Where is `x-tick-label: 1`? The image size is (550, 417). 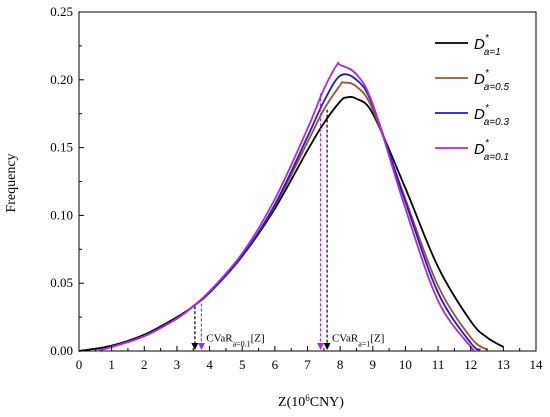
x-tick-label: 1 is located at coordinates (111, 364).